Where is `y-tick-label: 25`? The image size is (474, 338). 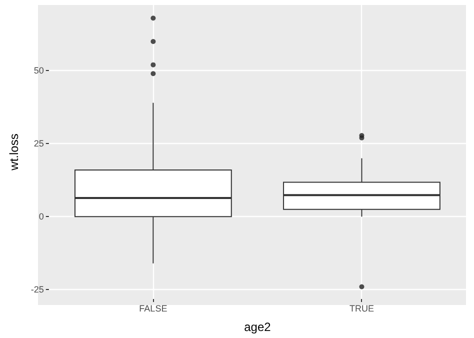
y-tick-label: 25 is located at coordinates (39, 143).